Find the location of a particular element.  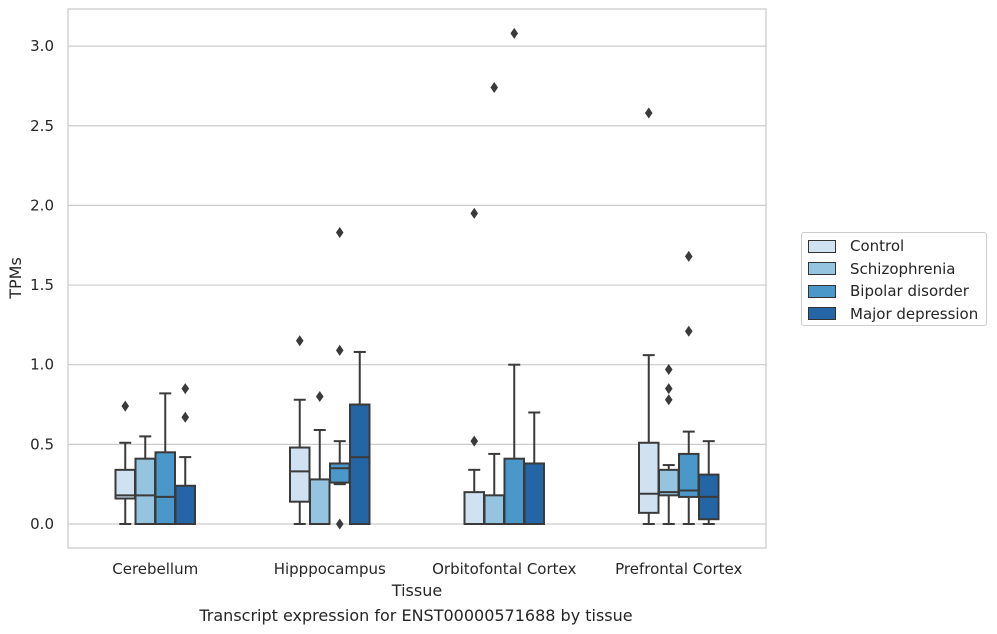

legend-item: Major depression is located at coordinates (893, 314).